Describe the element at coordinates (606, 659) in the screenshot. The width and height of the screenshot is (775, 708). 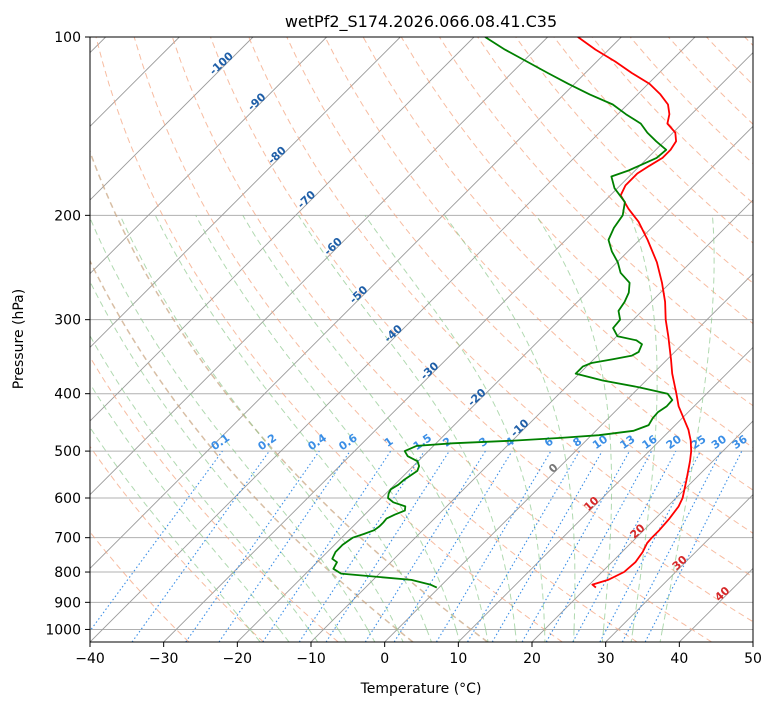
I see `x-tick-label: 30` at that location.